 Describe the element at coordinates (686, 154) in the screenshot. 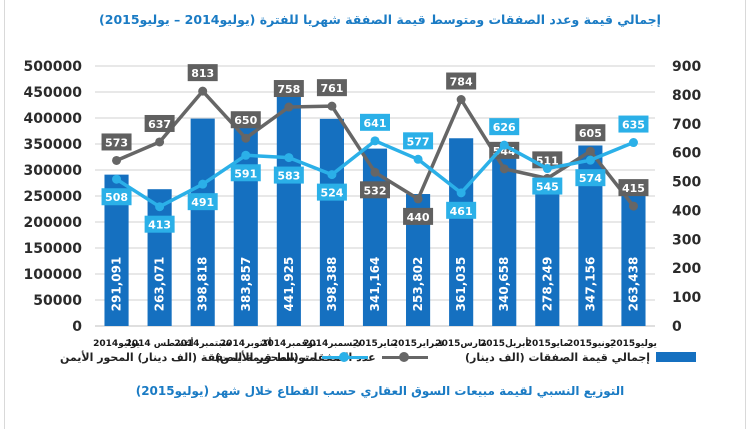

I see `right-axis-tick-label: 600` at that location.